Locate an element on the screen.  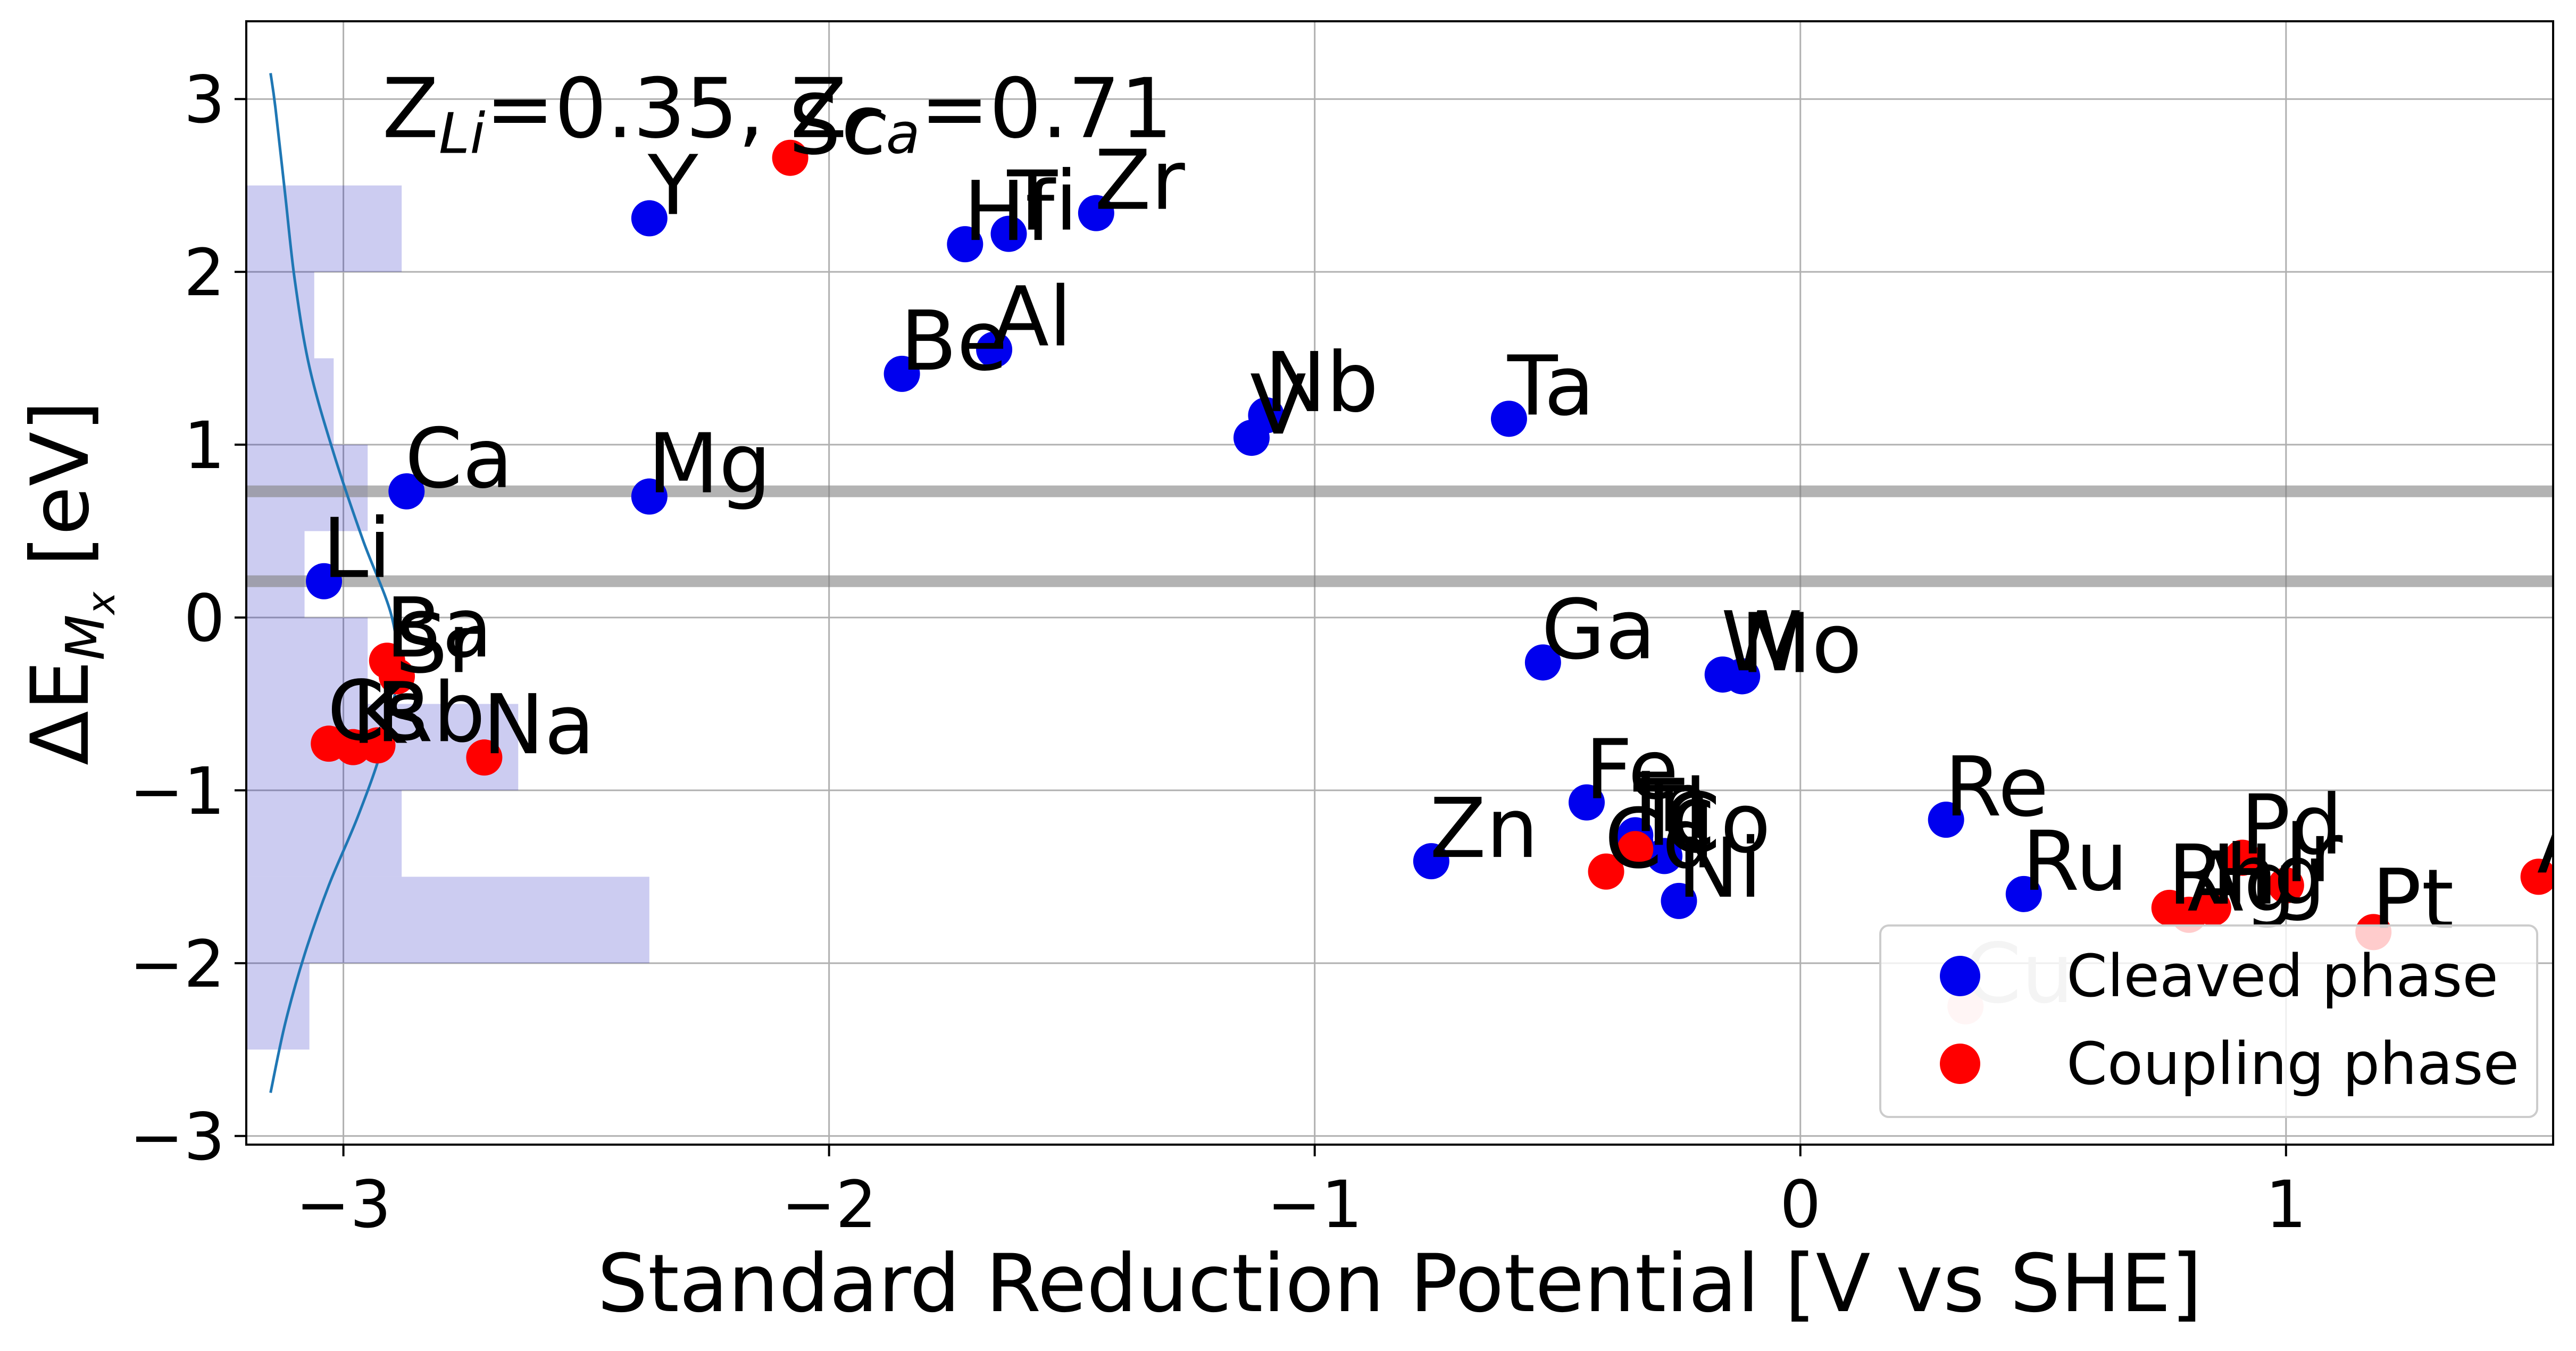
point-label-be: Be is located at coordinates (954, 341).